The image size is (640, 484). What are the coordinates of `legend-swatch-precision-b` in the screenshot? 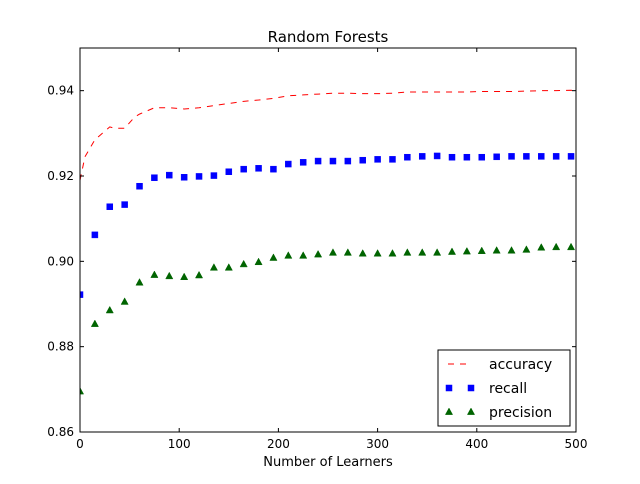 It's located at (471, 411).